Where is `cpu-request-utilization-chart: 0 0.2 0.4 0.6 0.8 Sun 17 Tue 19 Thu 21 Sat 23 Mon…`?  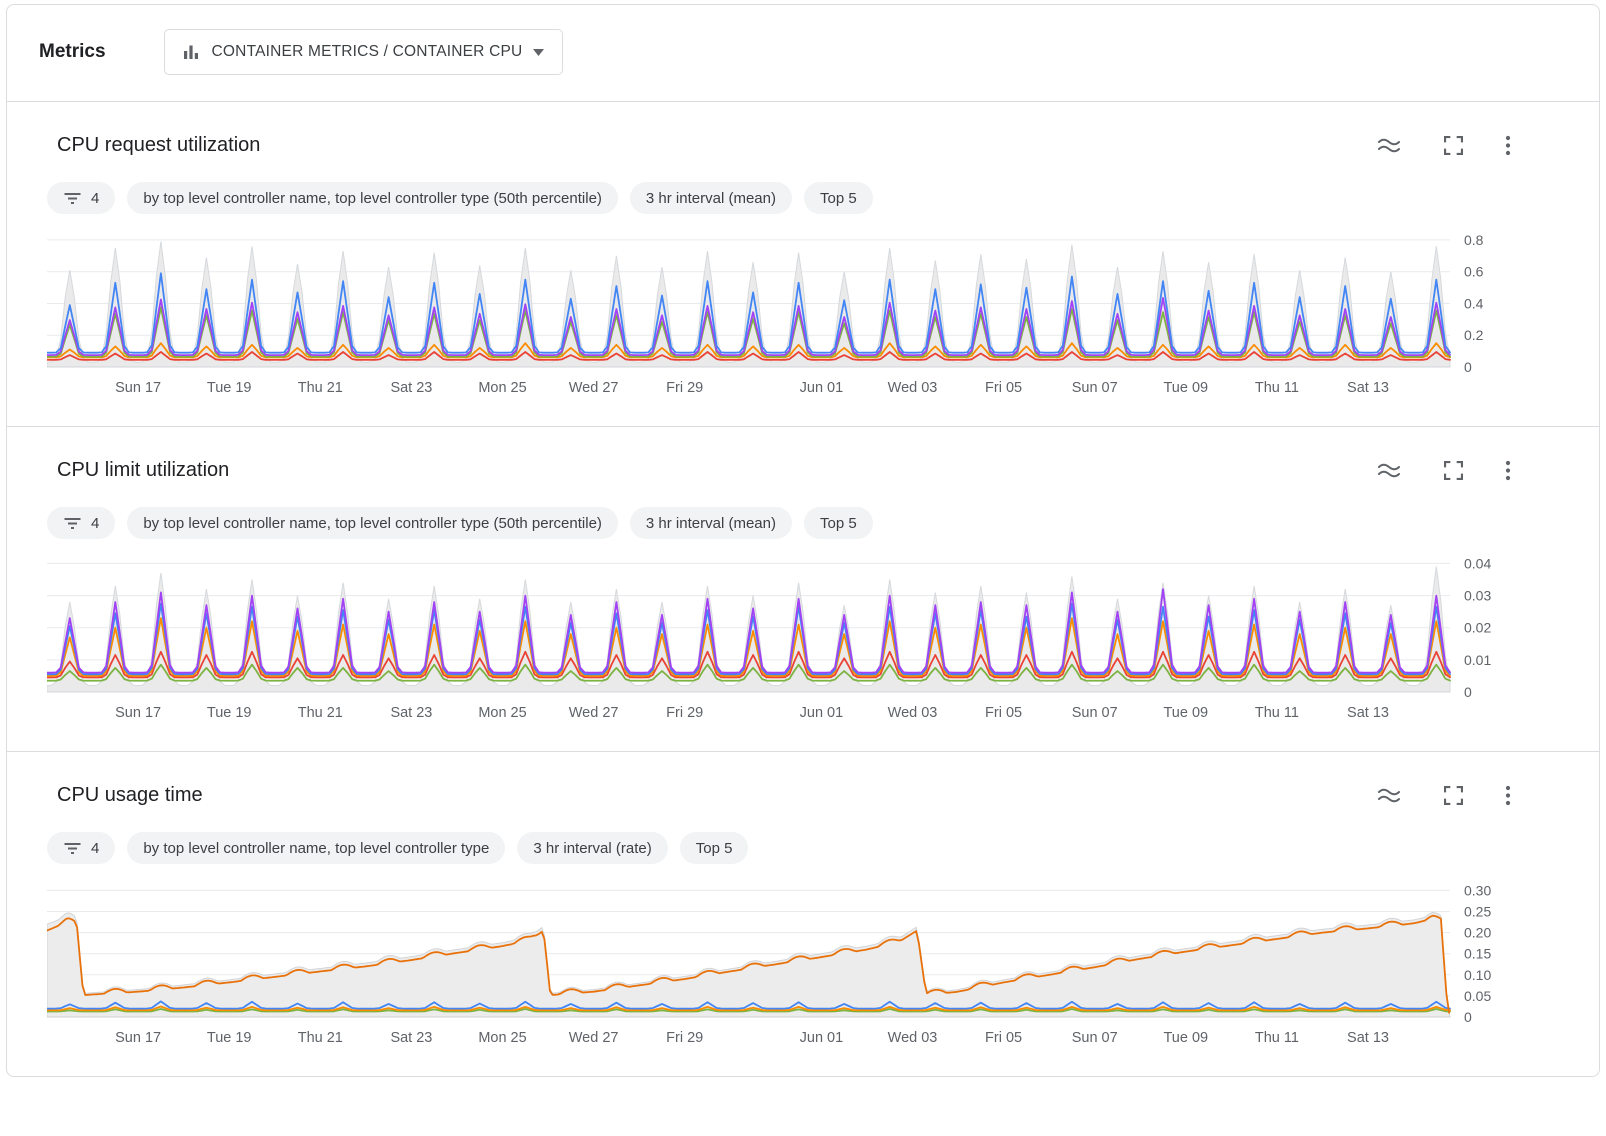 cpu-request-utilization-chart: 0 0.2 0.4 0.6 0.8 Sun 17 Tue 19 Thu 21 Sat 23 Mon… is located at coordinates (782, 315).